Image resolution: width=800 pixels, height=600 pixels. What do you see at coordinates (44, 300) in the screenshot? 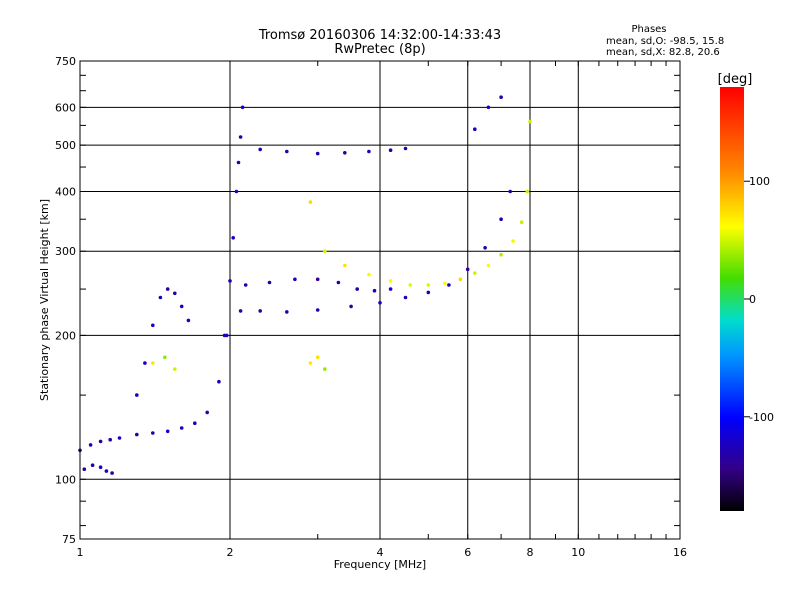
I see `y-axis-label: Stationary phase Virtual Height [km]` at bounding box center [44, 300].